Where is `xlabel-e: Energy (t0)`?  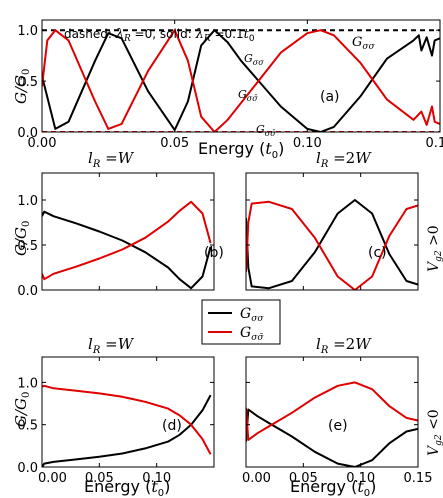 xlabel-e: Energy (t0) is located at coordinates (333, 487).